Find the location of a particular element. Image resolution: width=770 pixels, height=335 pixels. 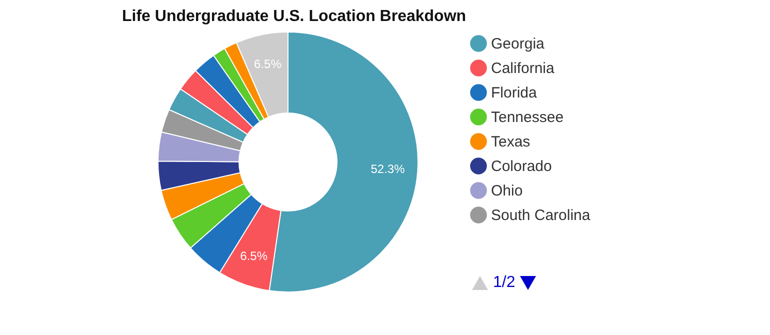

legend-label: California is located at coordinates (523, 68).